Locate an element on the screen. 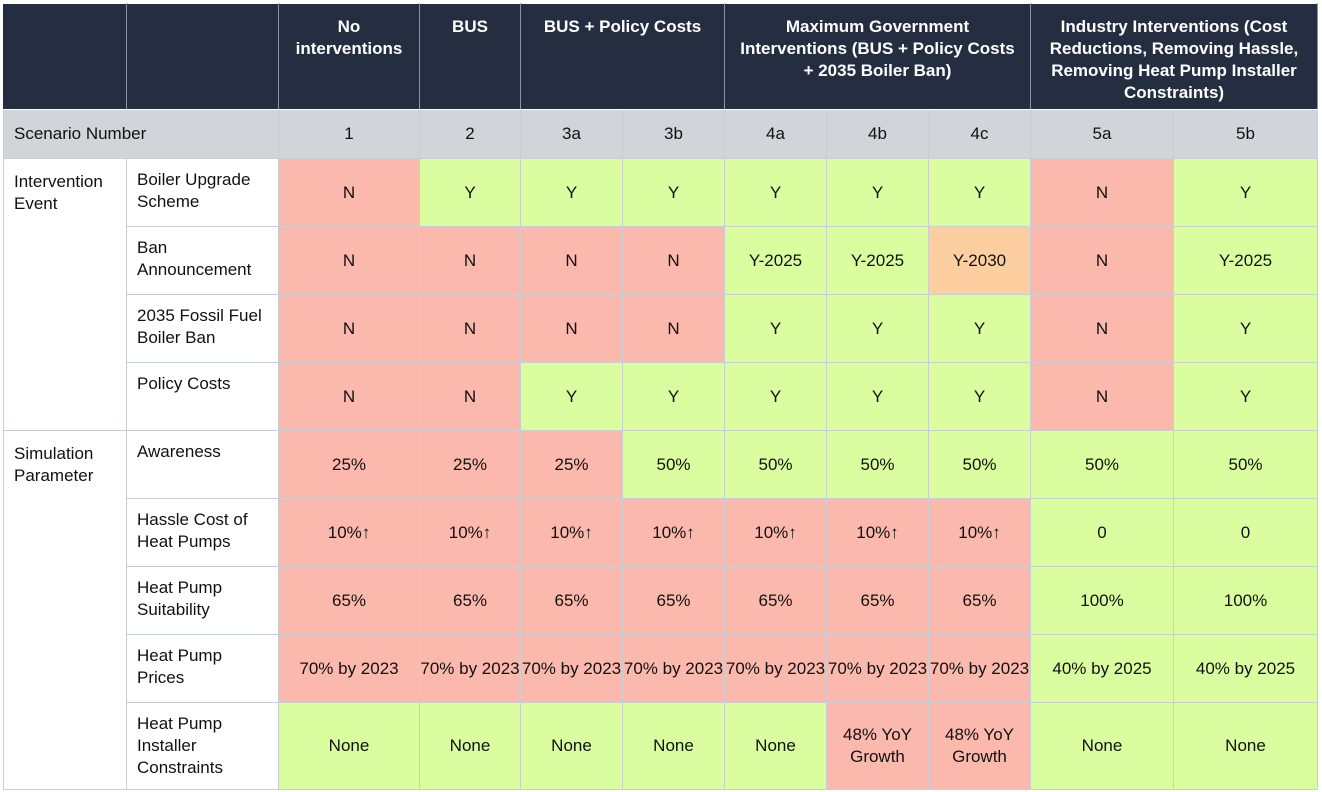 This screenshot has height=792, width=1322. scenario-number-cell: 3b is located at coordinates (673, 134).